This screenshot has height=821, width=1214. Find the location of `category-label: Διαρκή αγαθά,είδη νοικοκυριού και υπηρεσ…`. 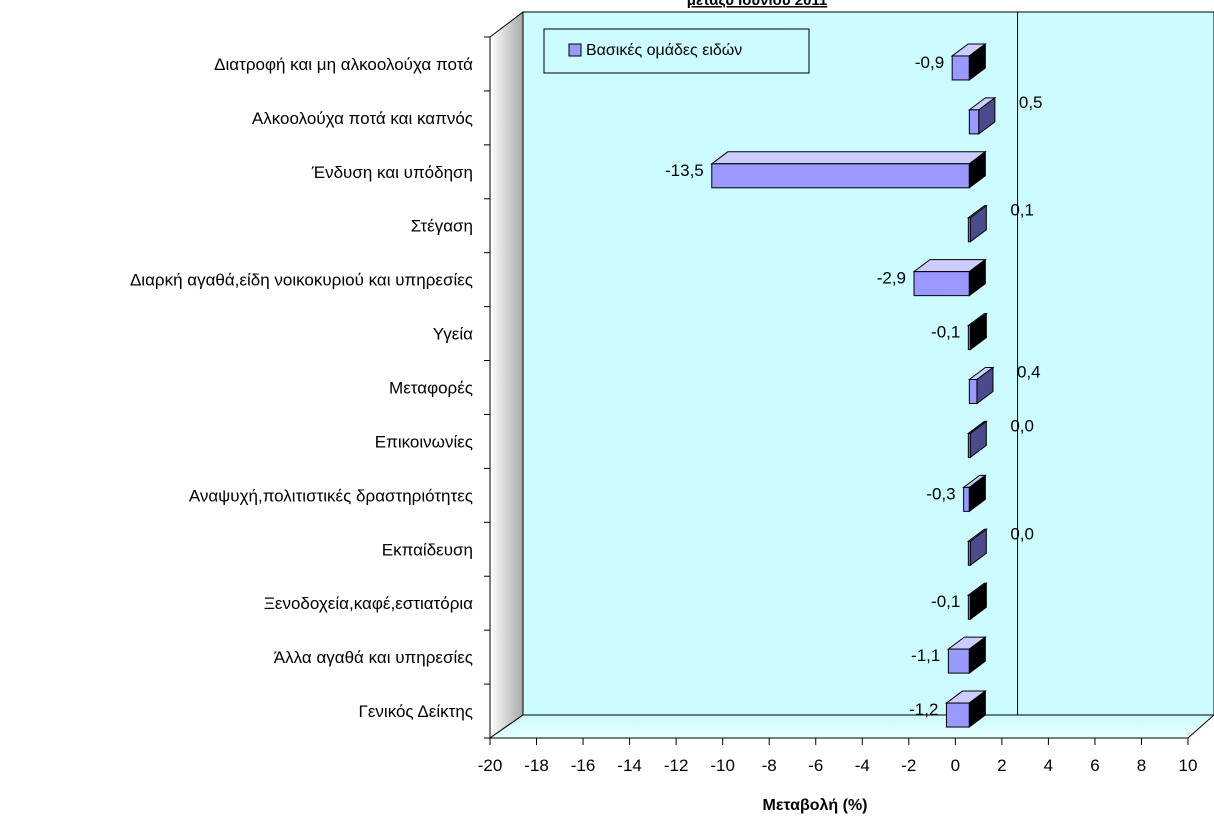

category-label: Διαρκή αγαθά,είδη νοικοκυριού και υπηρεσ… is located at coordinates (301, 280).